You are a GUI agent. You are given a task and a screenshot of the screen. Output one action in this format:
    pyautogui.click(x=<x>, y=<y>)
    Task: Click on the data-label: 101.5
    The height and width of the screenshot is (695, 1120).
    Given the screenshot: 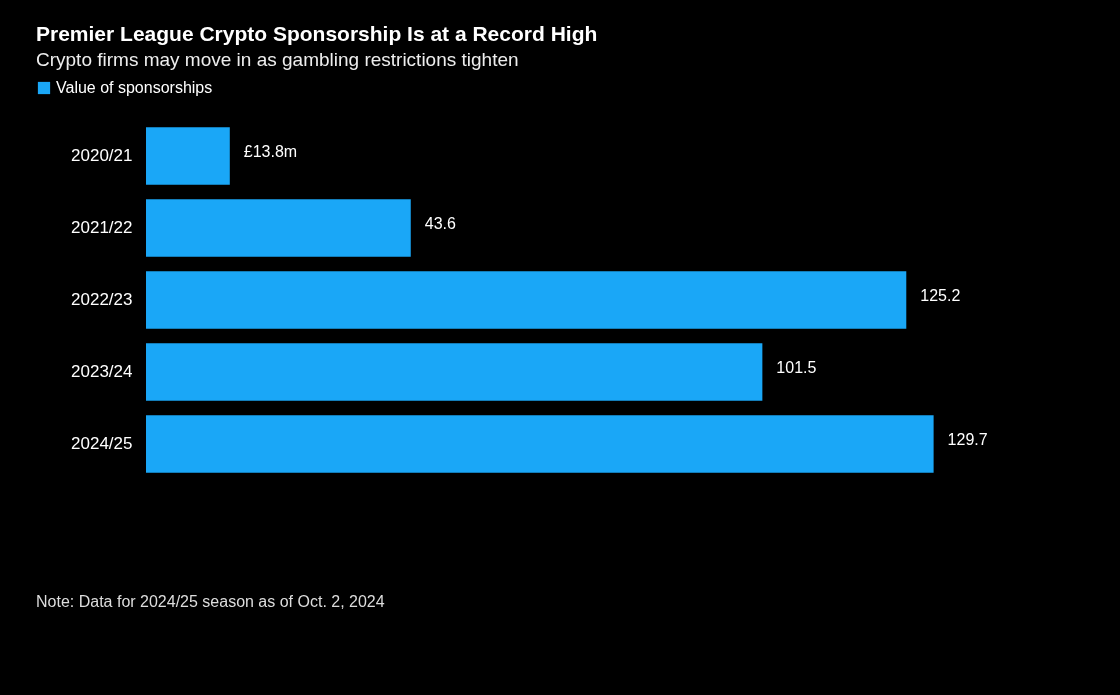 What is the action you would take?
    pyautogui.click(x=796, y=367)
    